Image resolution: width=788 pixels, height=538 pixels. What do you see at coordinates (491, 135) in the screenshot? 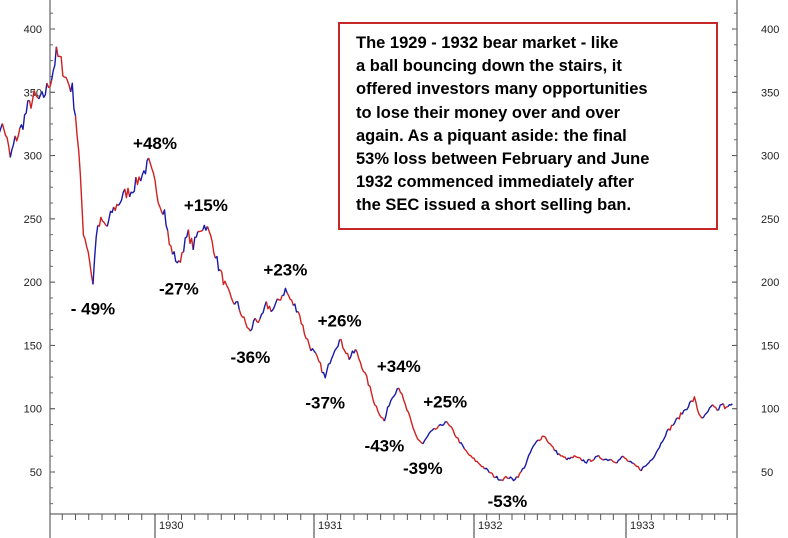
I see `commentary-line: again. As a piquant aside: the final` at bounding box center [491, 135].